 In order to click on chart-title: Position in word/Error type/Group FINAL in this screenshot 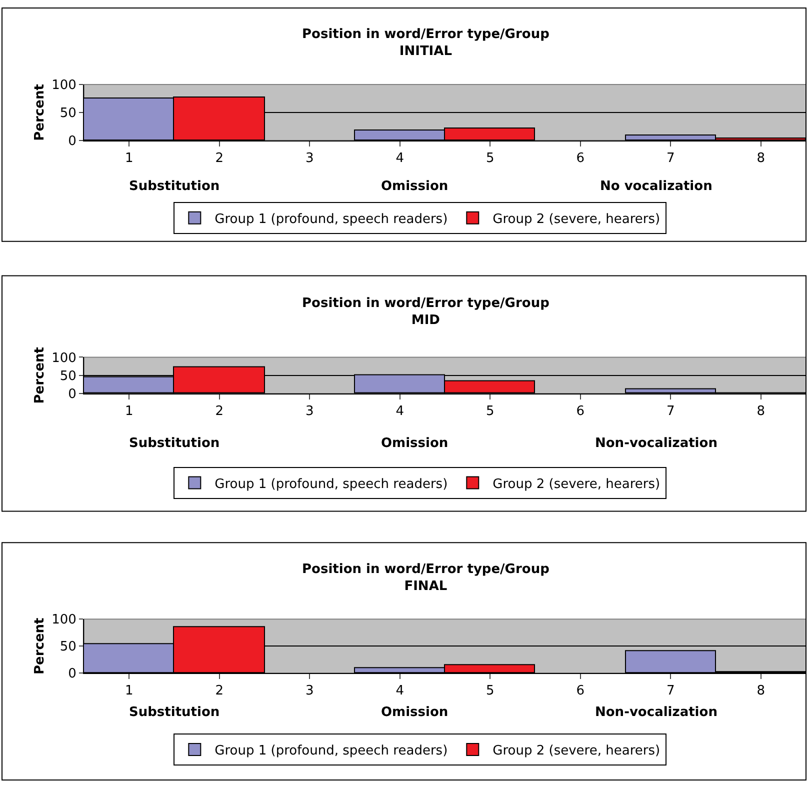, I will do `click(426, 578)`.